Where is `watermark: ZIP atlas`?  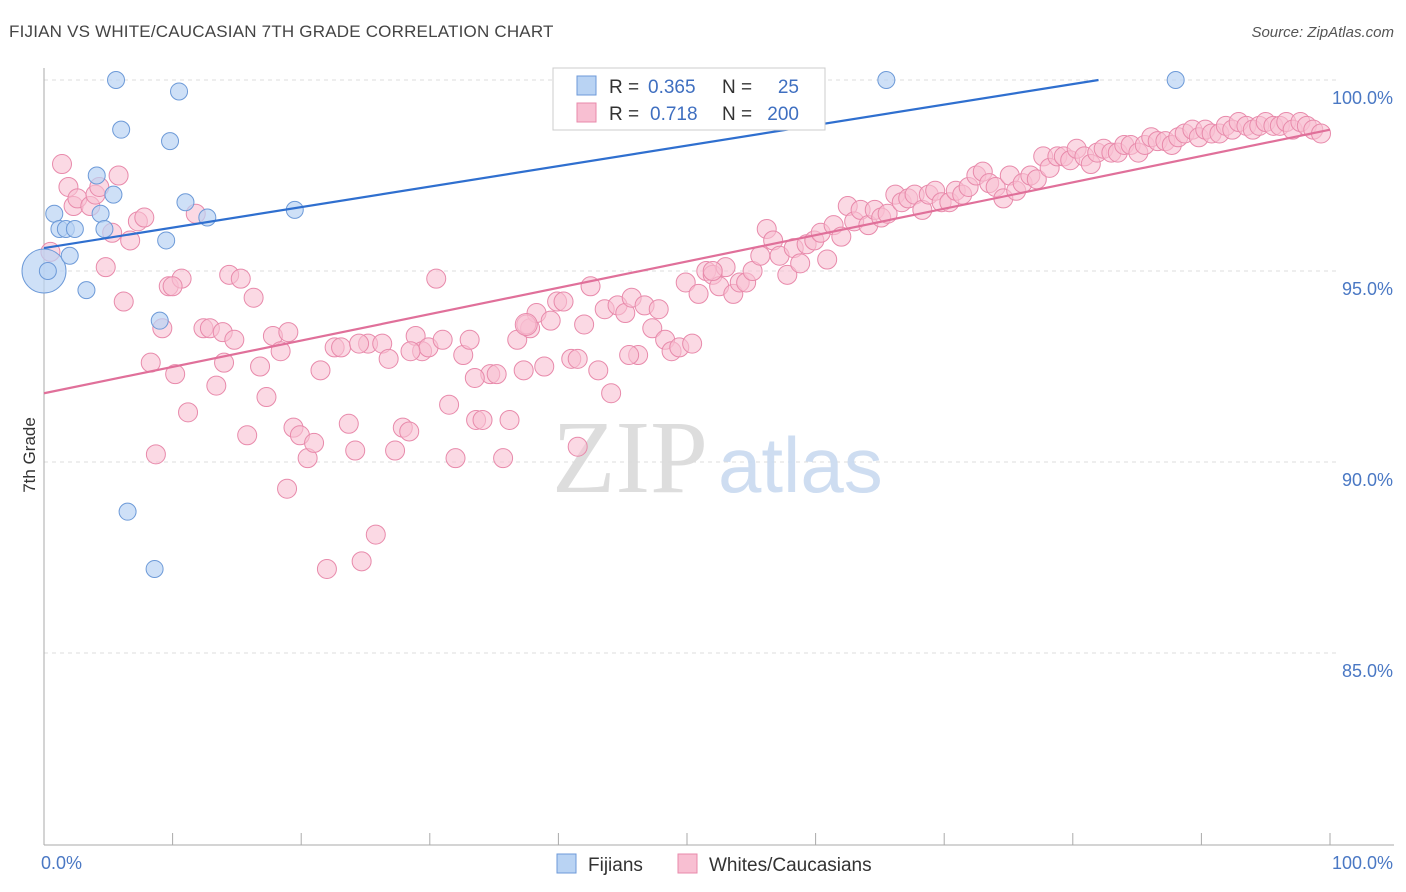 watermark: ZIP atlas is located at coordinates (717, 457).